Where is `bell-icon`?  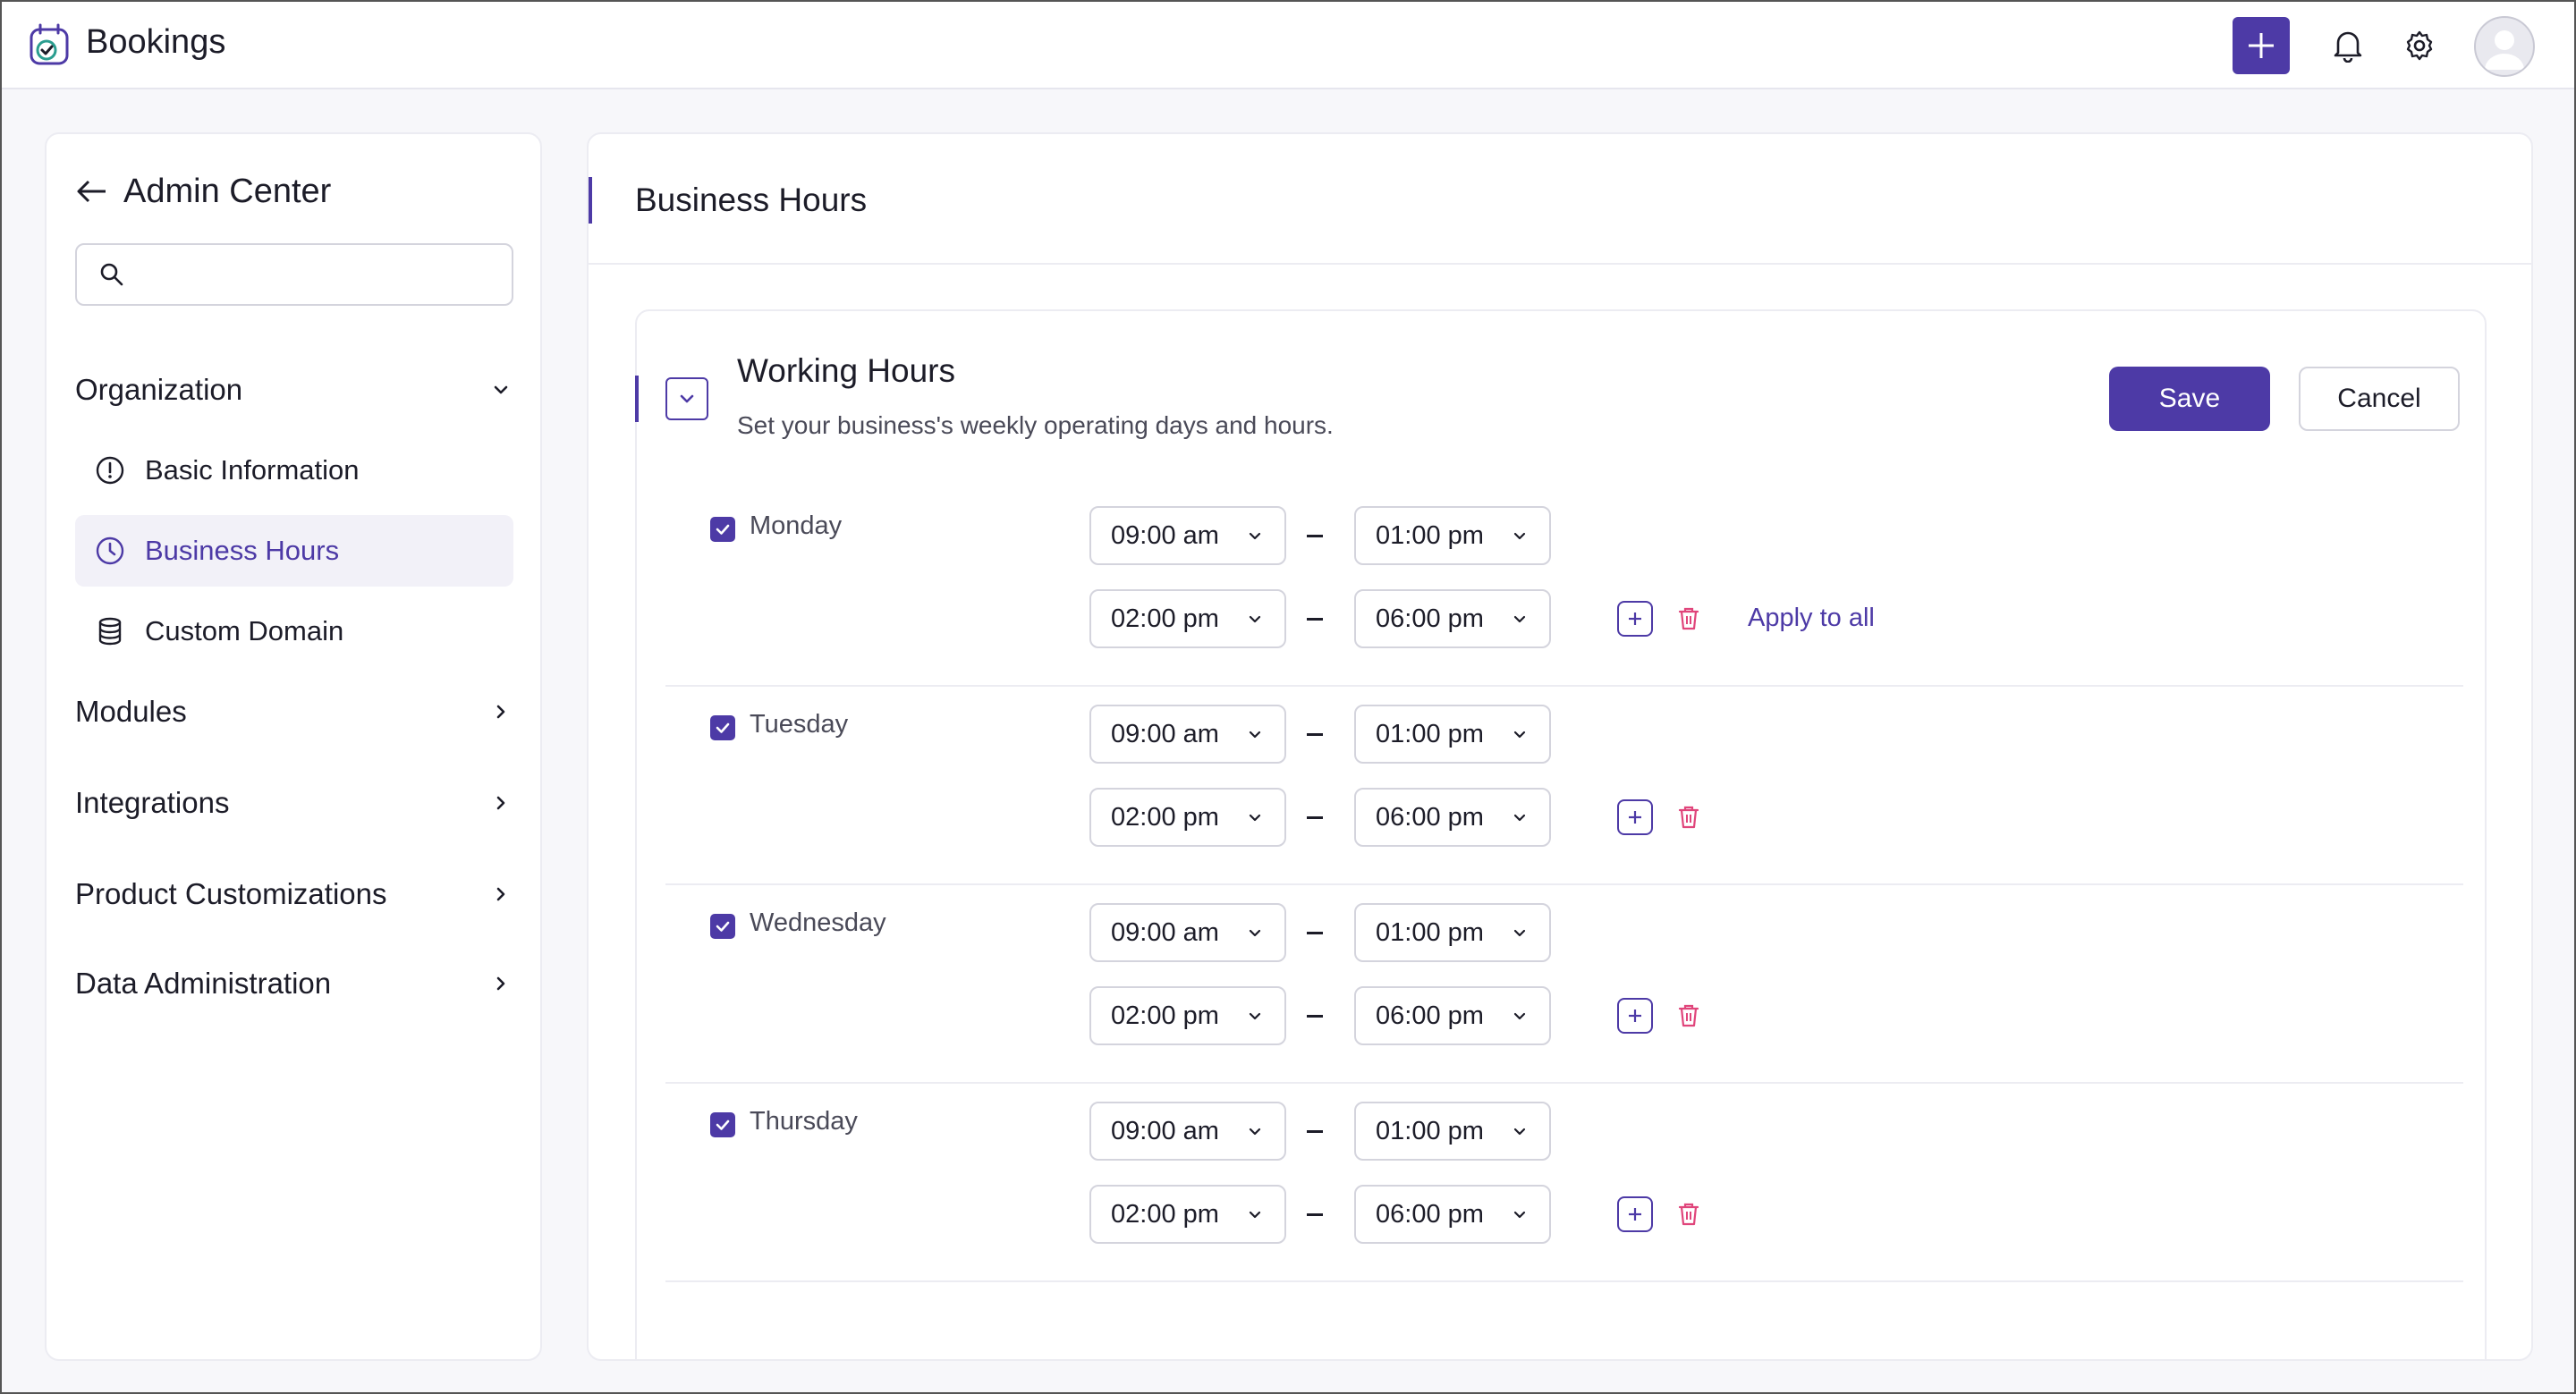 bell-icon is located at coordinates (2348, 47).